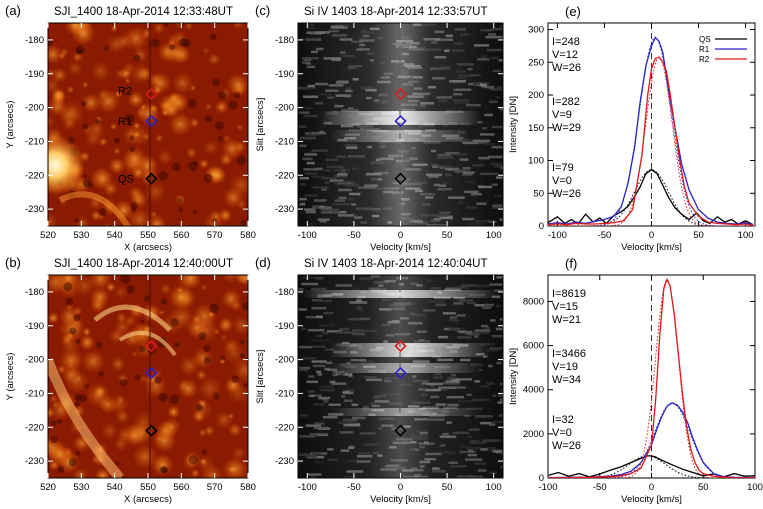  What do you see at coordinates (395, 12) in the screenshot?
I see `panel-c-title: Si IV 1403 18-Apr-2014 12:33:57UT` at bounding box center [395, 12].